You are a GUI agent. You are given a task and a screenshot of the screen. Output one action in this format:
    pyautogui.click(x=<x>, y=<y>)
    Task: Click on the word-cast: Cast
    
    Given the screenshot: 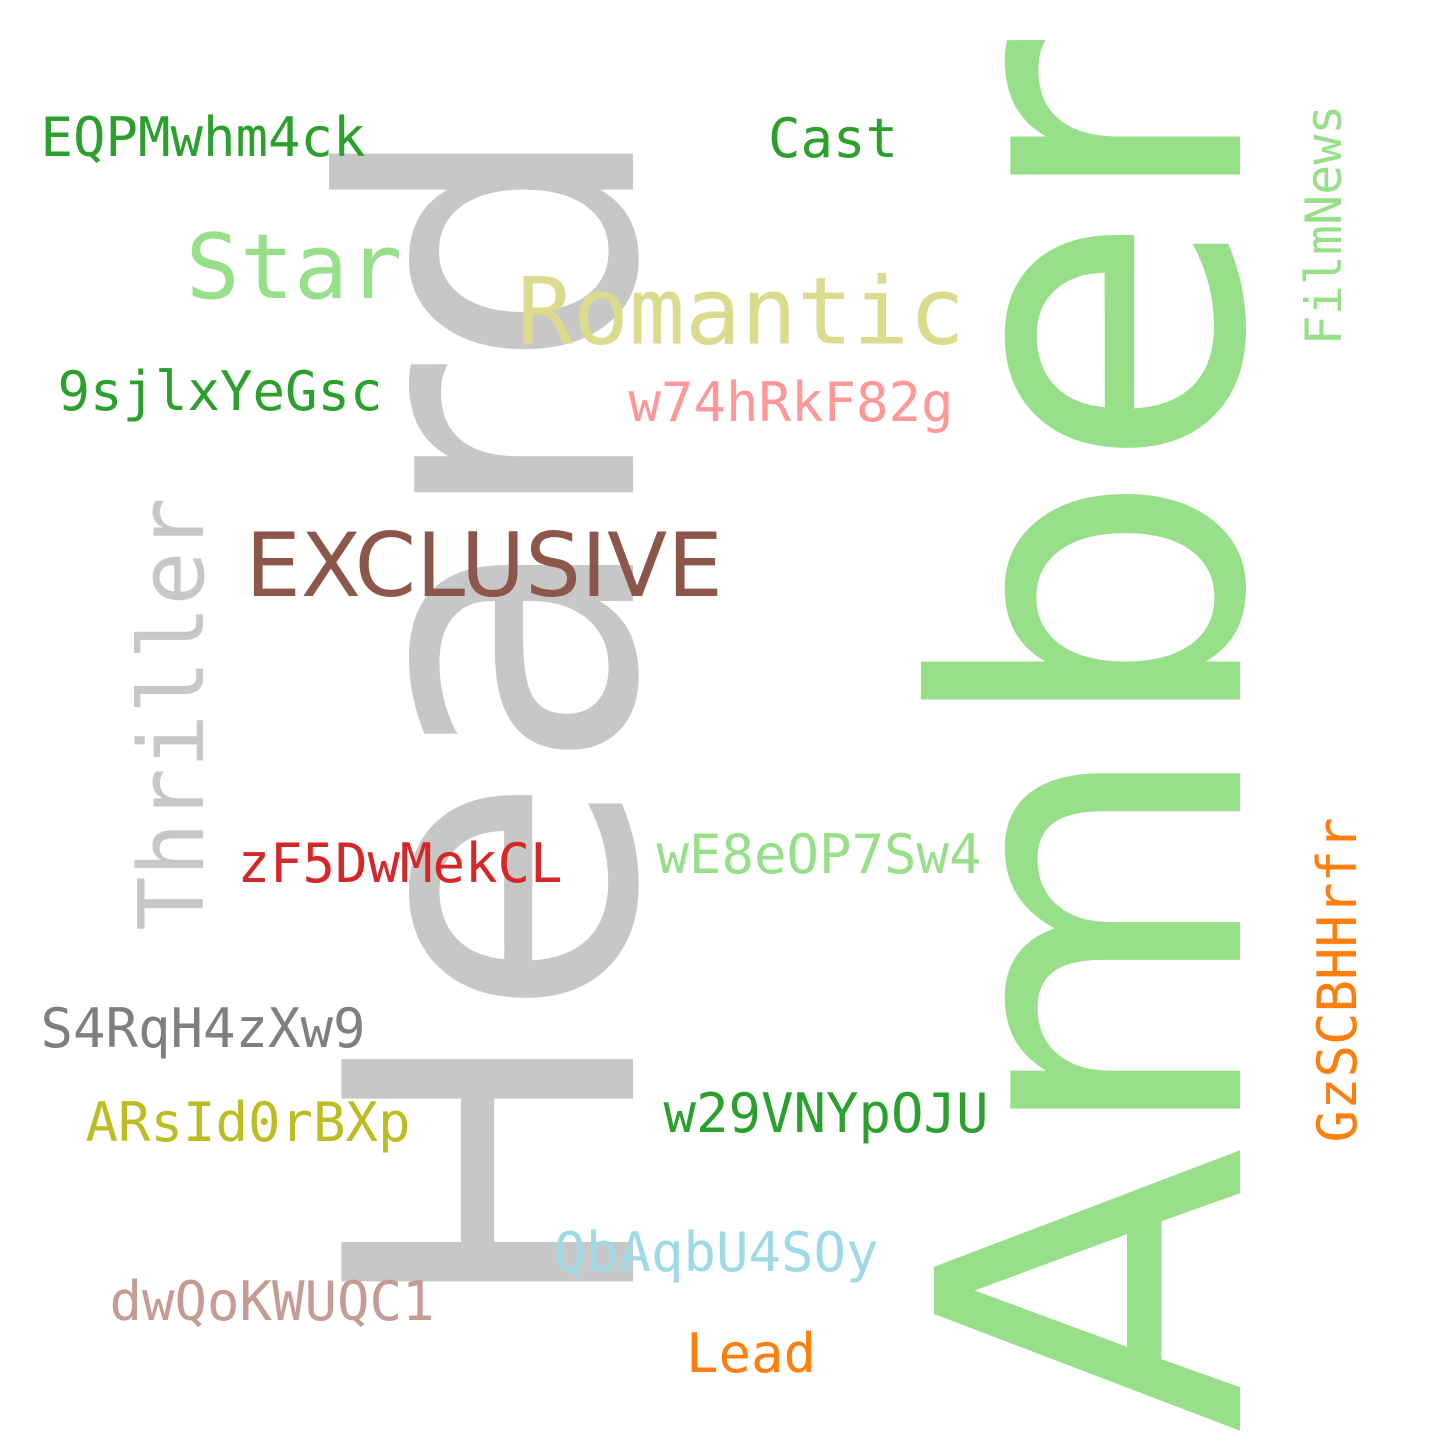 What is the action you would take?
    pyautogui.click(x=833, y=138)
    